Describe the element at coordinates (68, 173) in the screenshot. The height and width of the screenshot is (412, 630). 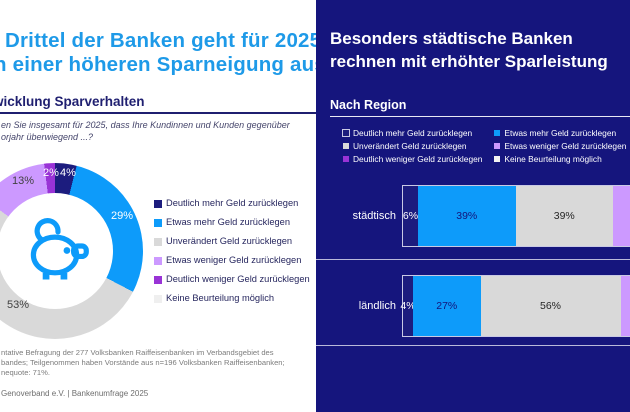
I see `donut-label: 4%` at that location.